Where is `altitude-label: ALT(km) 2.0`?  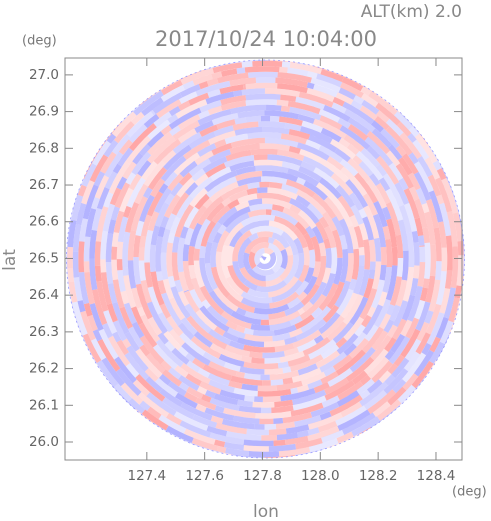 altitude-label: ALT(km) 2.0 is located at coordinates (411, 12).